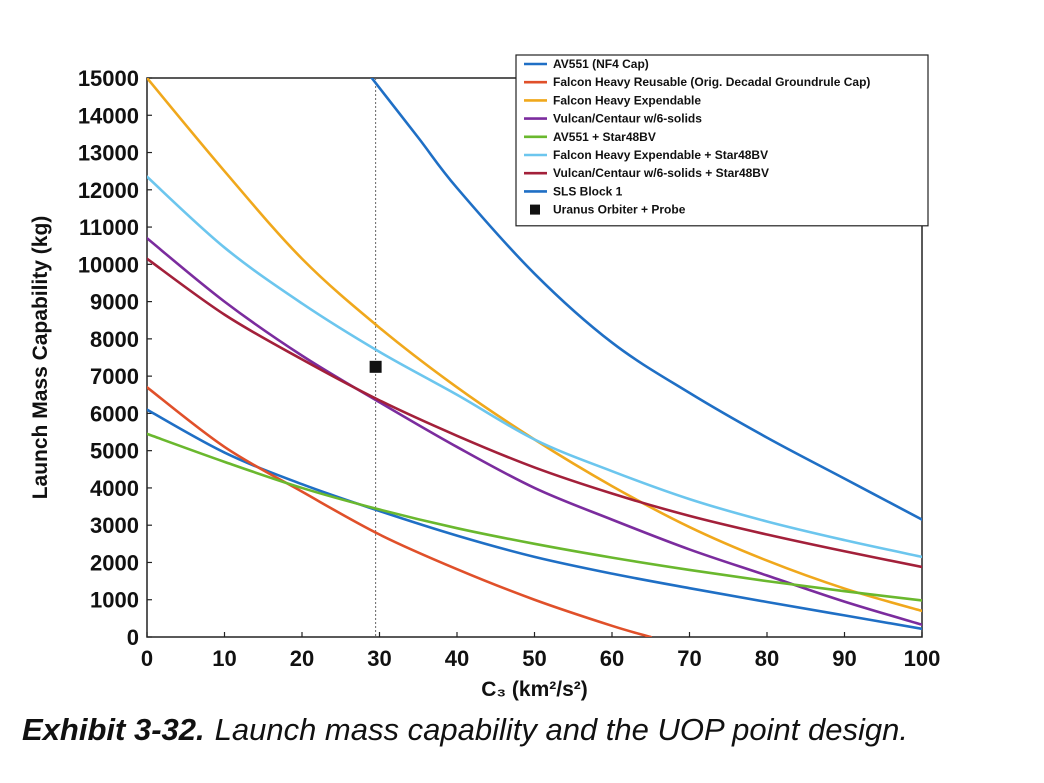 The image size is (1044, 783). What do you see at coordinates (108, 115) in the screenshot?
I see `y-tick-label: 14000` at bounding box center [108, 115].